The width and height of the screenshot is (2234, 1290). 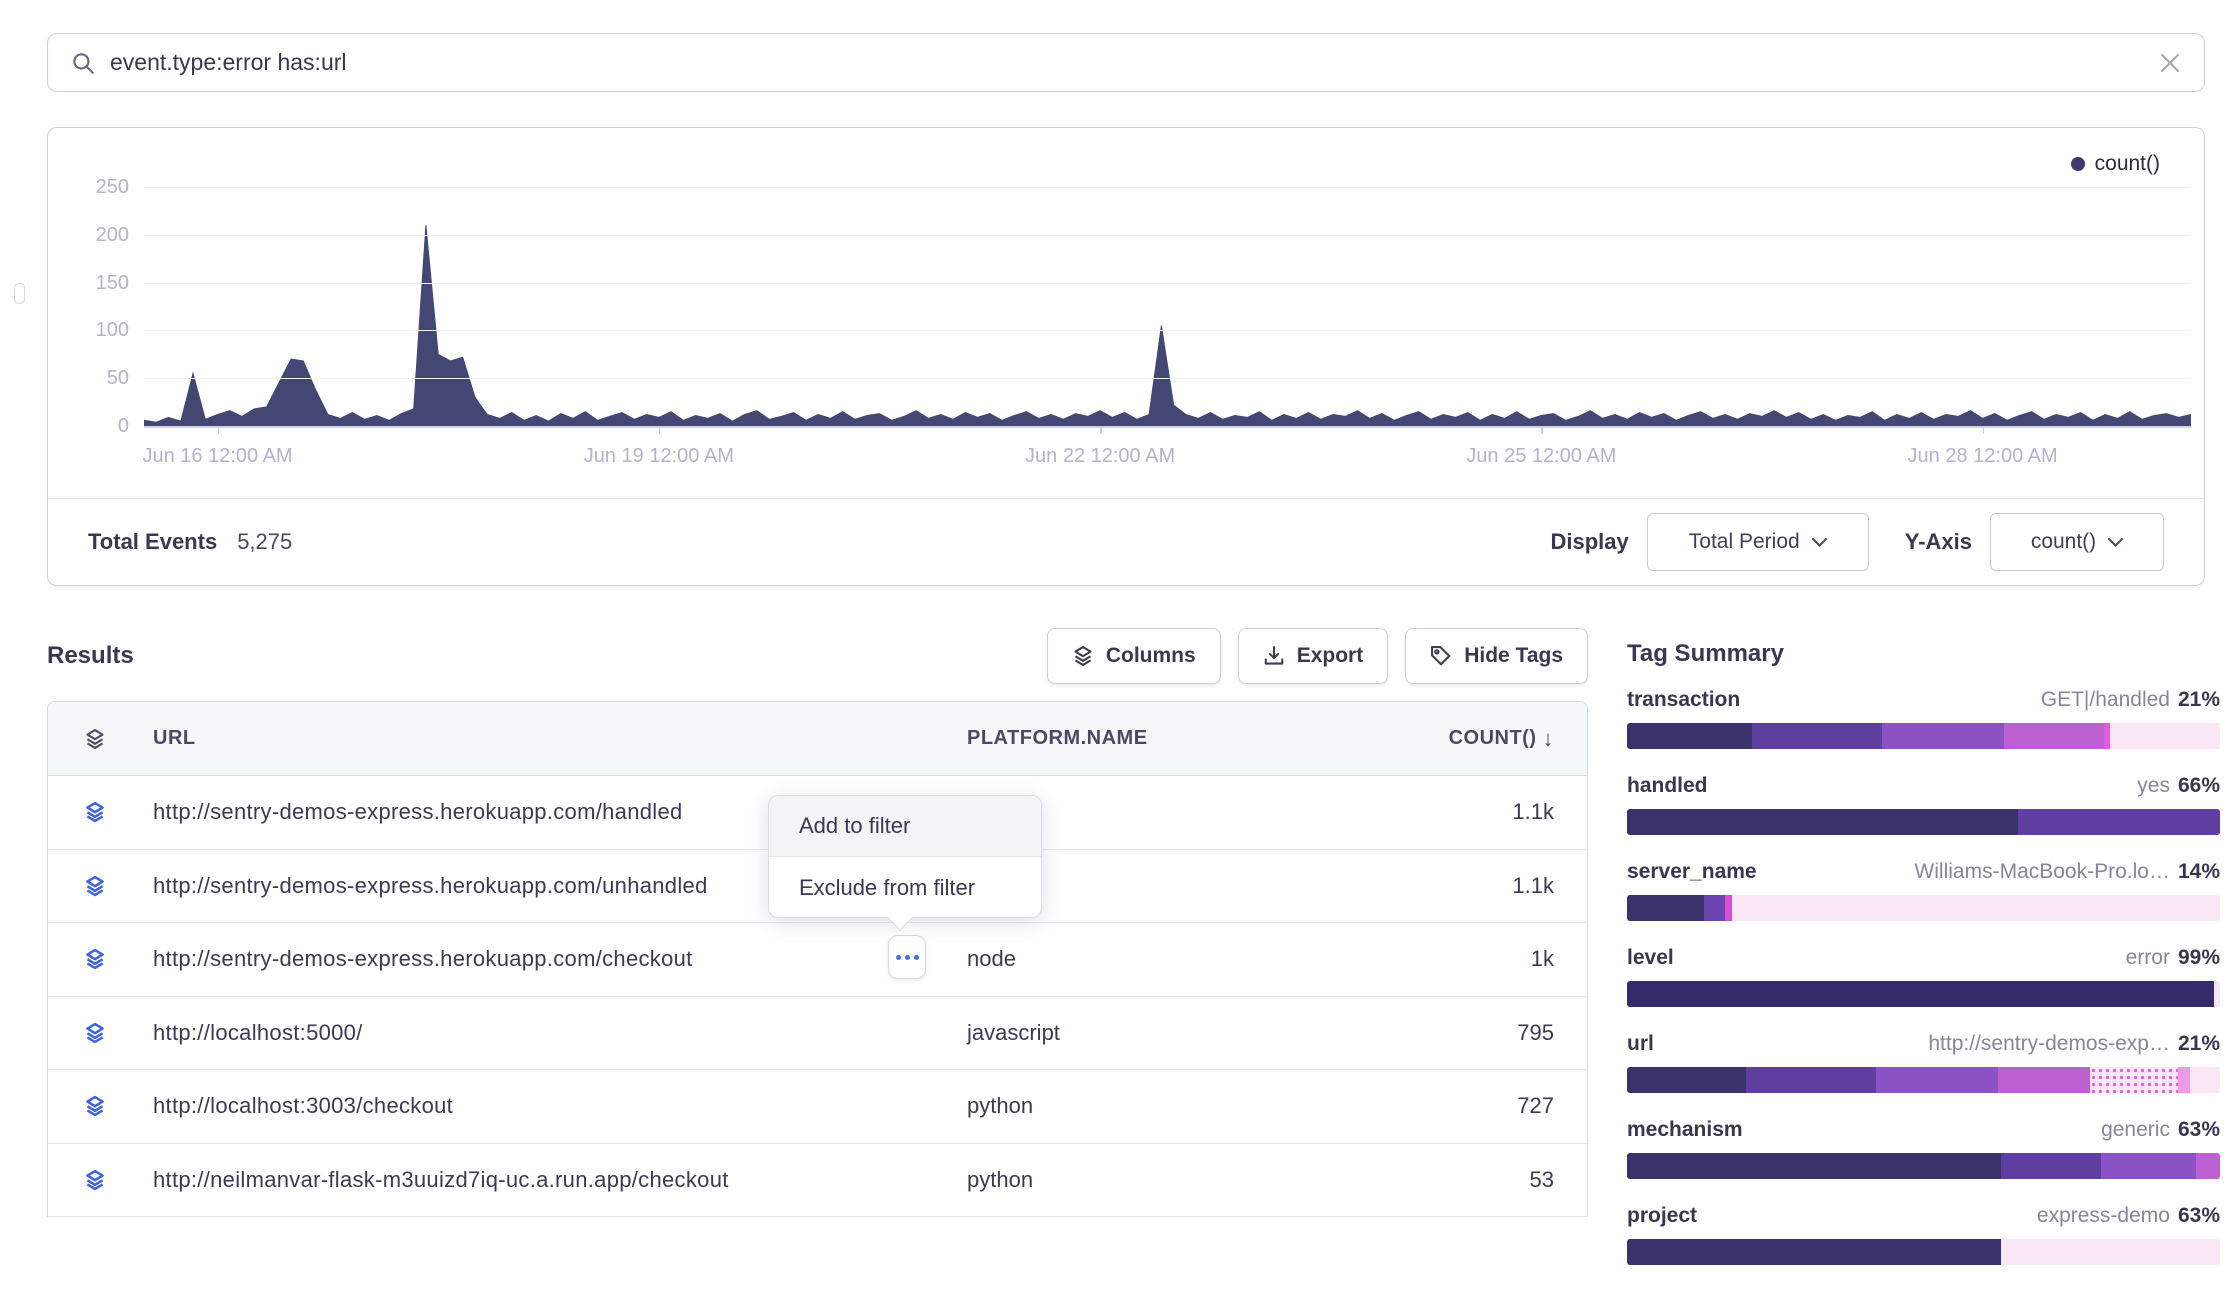 What do you see at coordinates (1330, 655) in the screenshot?
I see `export-button-label: Export` at bounding box center [1330, 655].